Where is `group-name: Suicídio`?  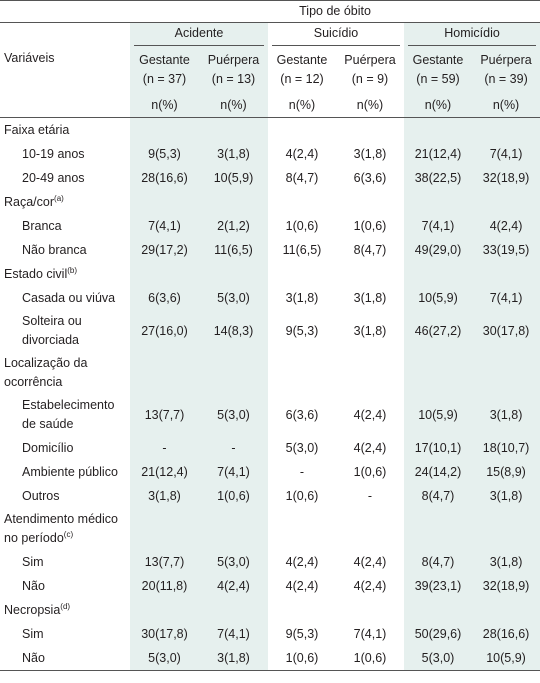 group-name: Suicídio is located at coordinates (336, 35).